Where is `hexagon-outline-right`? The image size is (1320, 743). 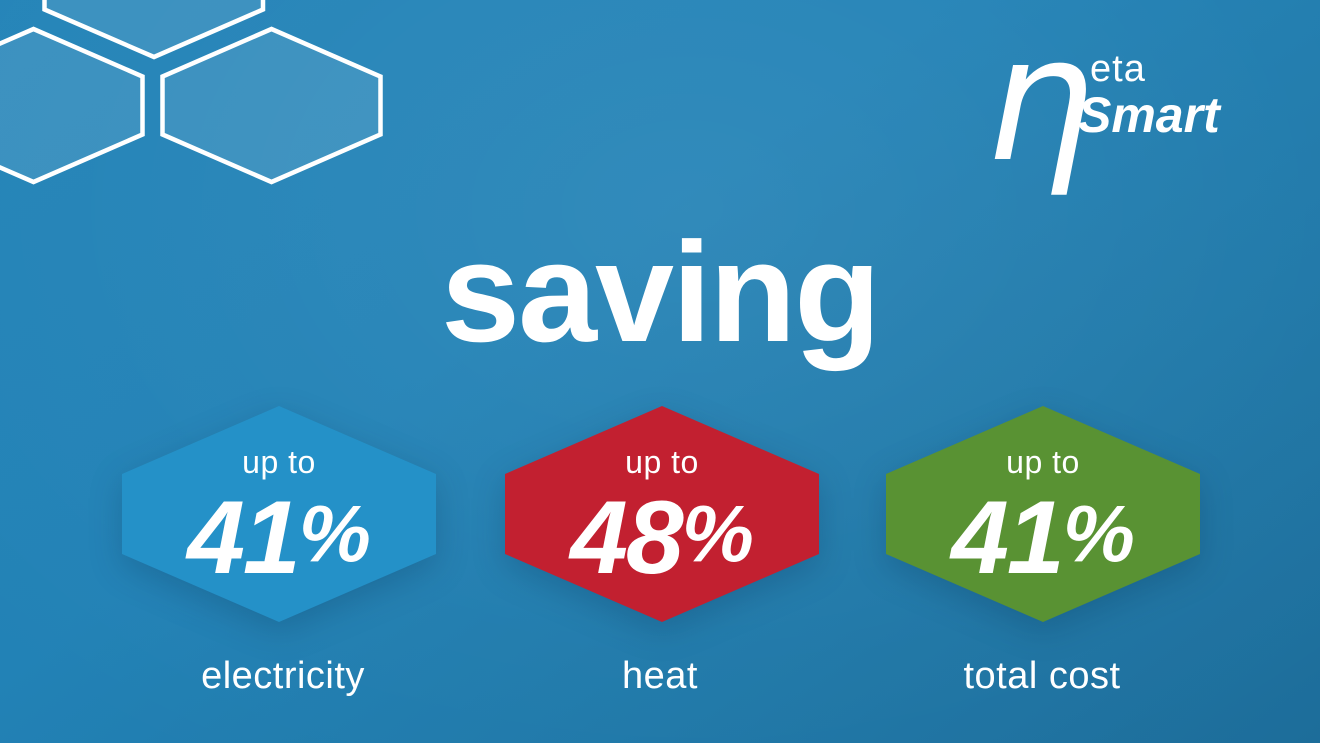 hexagon-outline-right is located at coordinates (271, 105).